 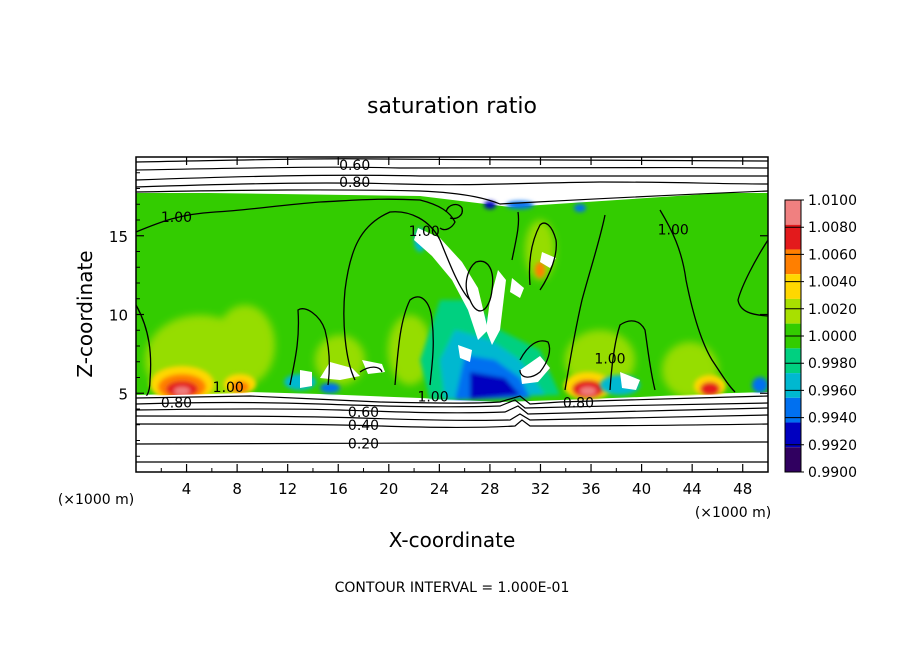 I want to click on x-tick-label: 20, so click(x=388, y=489).